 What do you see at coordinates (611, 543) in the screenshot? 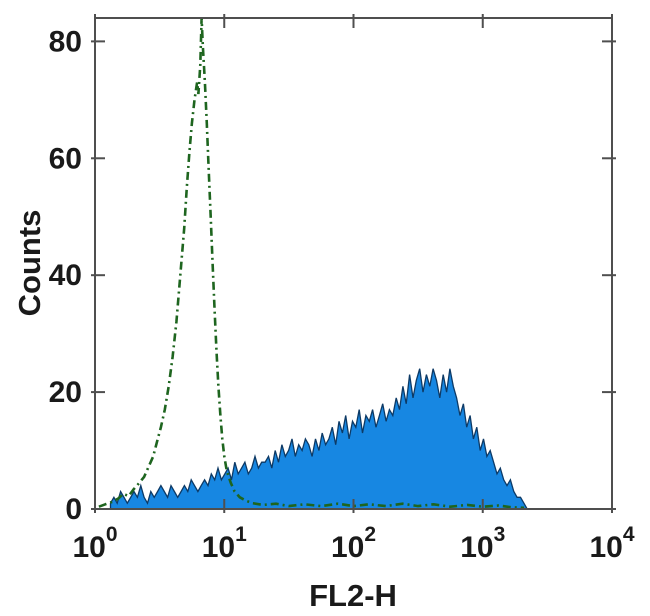
I see `x-tick-label: 10⁴` at bounding box center [611, 543].